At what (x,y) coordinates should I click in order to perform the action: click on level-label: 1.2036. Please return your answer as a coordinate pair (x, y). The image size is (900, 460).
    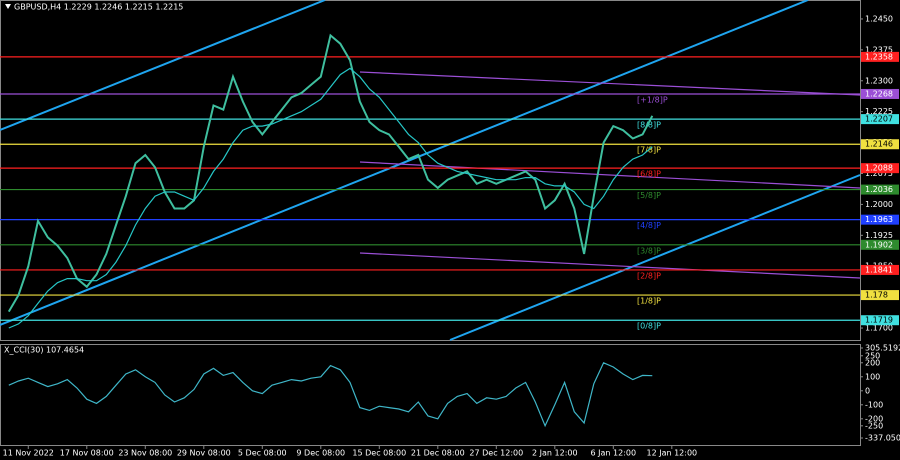
    Looking at the image, I should click on (879, 189).